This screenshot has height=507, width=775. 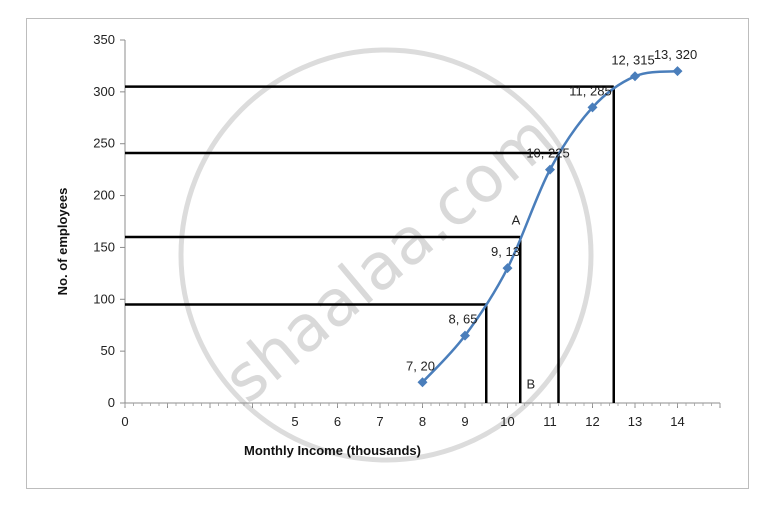 I want to click on data-label: 13, 320, so click(x=675, y=54).